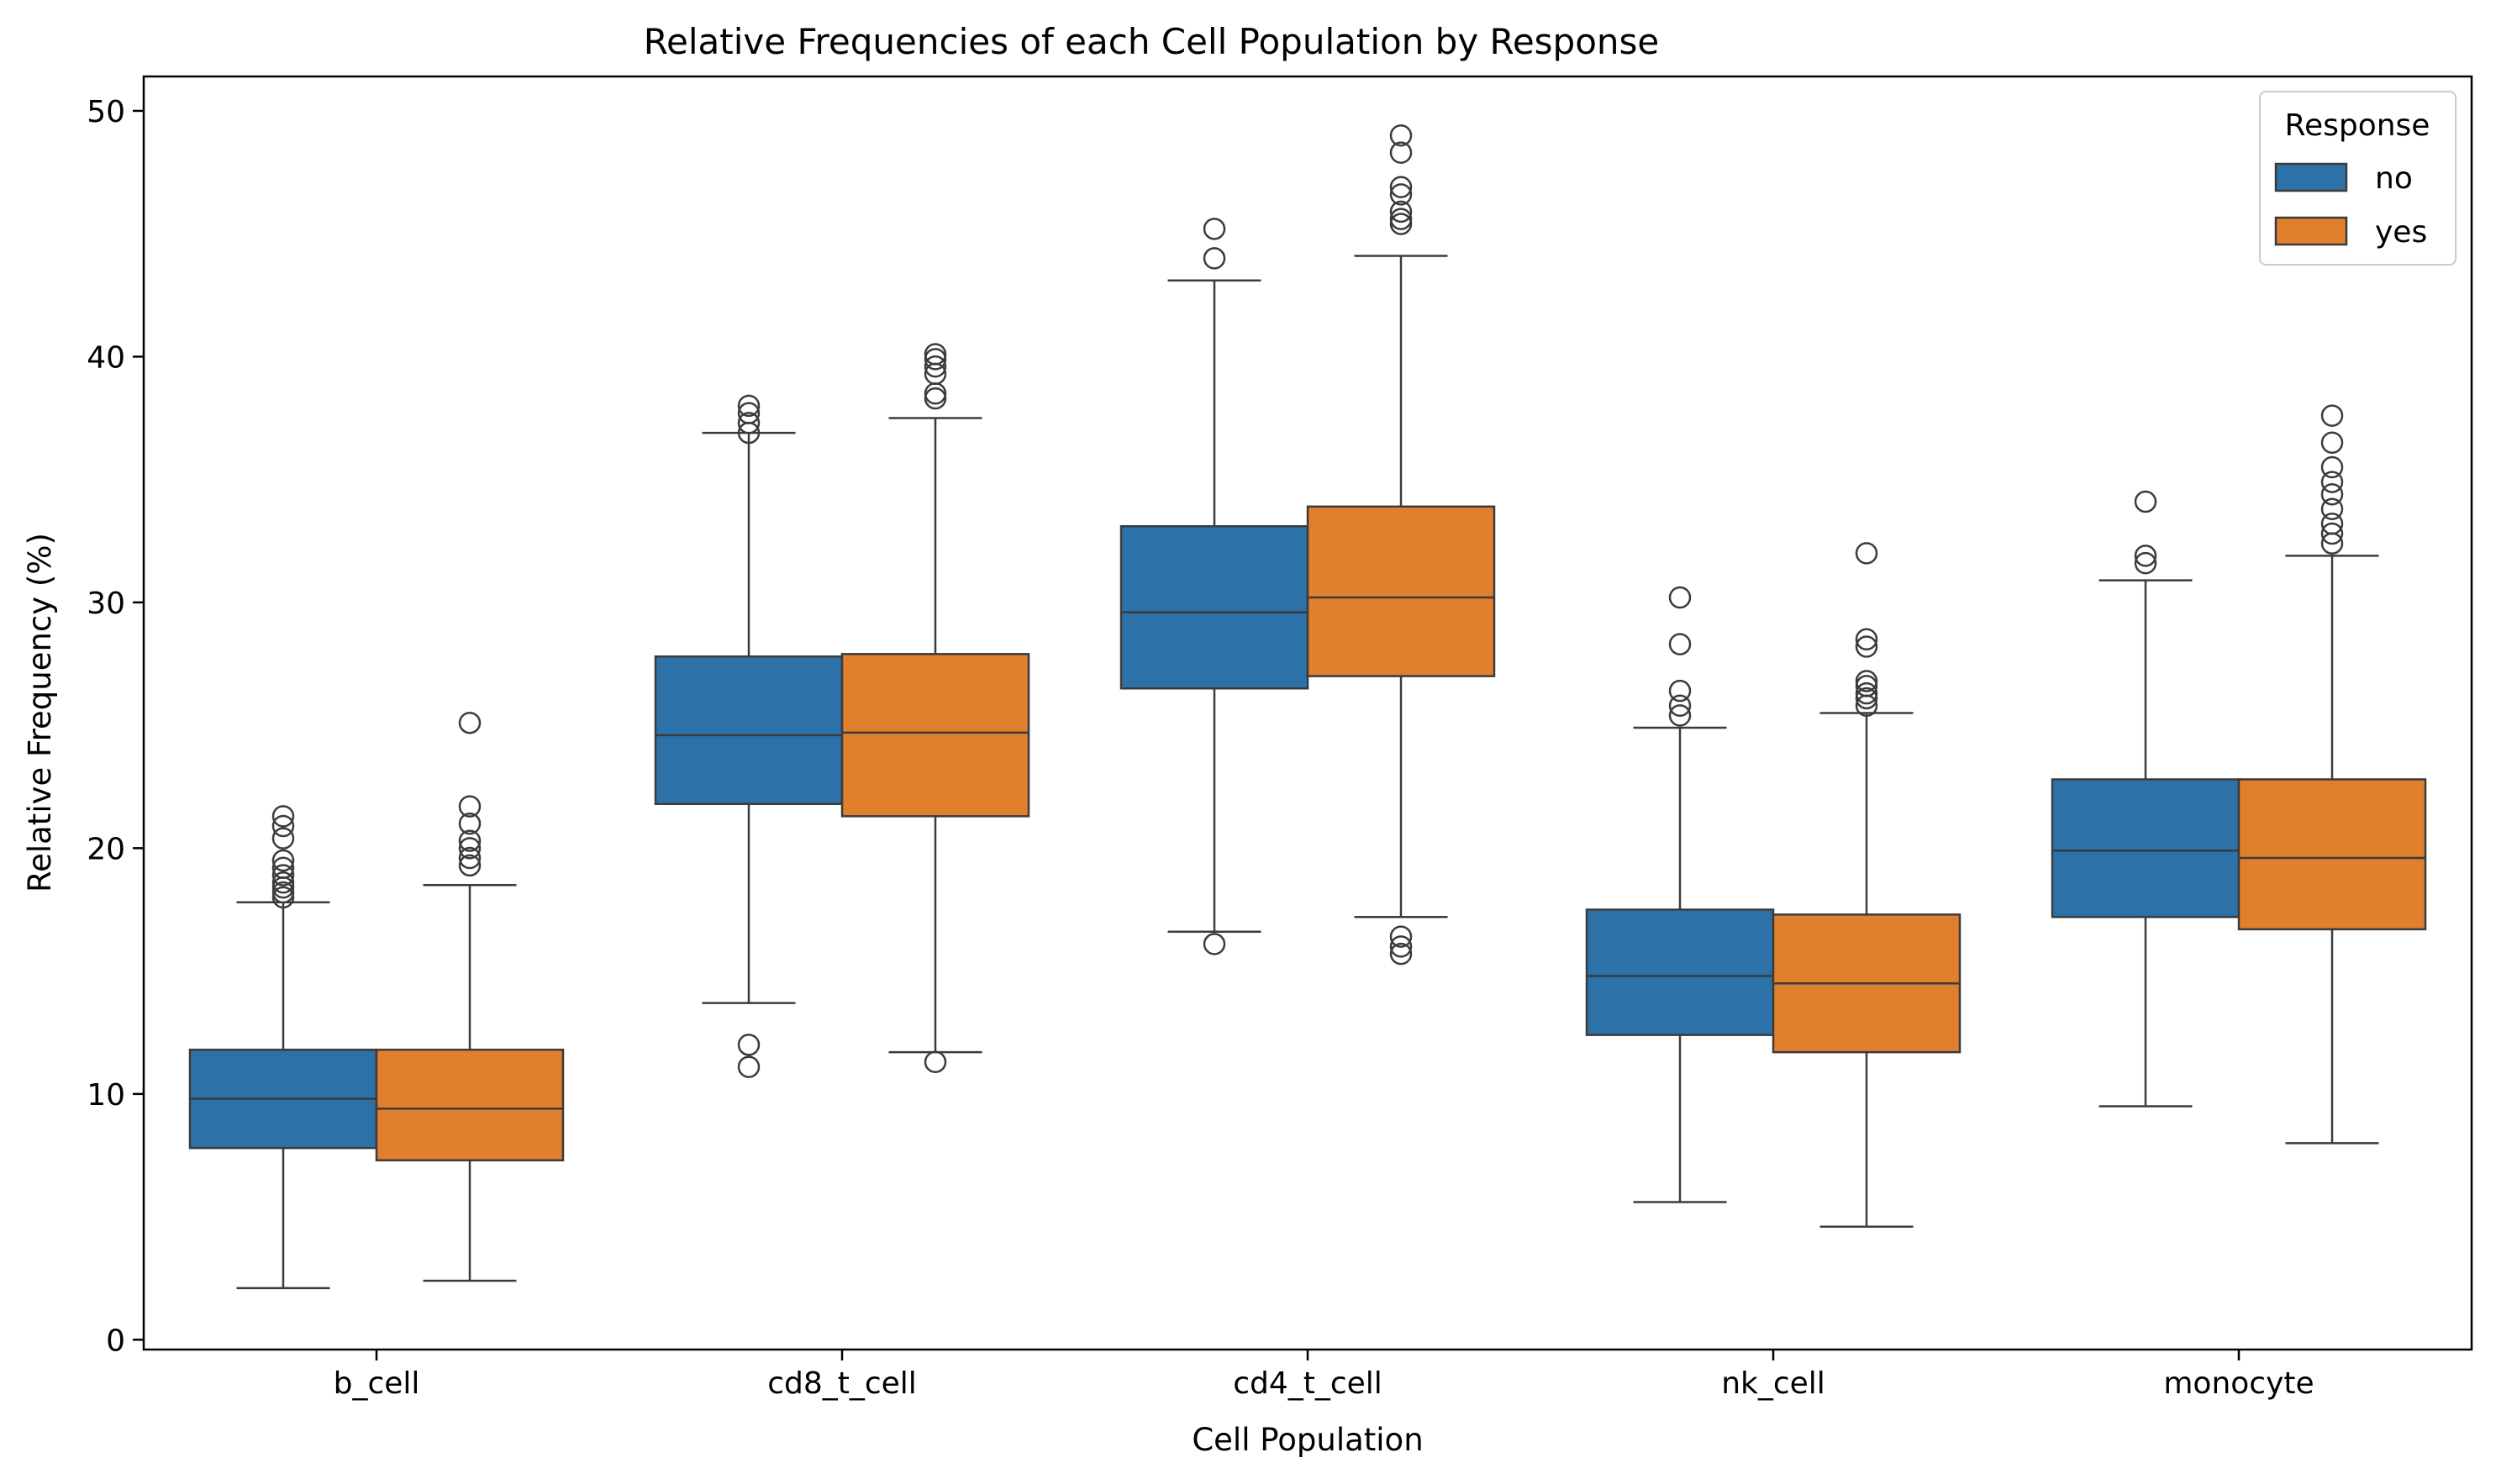 This screenshot has height=1484, width=2496. Describe the element at coordinates (2357, 126) in the screenshot. I see `legend-title: Response` at that location.